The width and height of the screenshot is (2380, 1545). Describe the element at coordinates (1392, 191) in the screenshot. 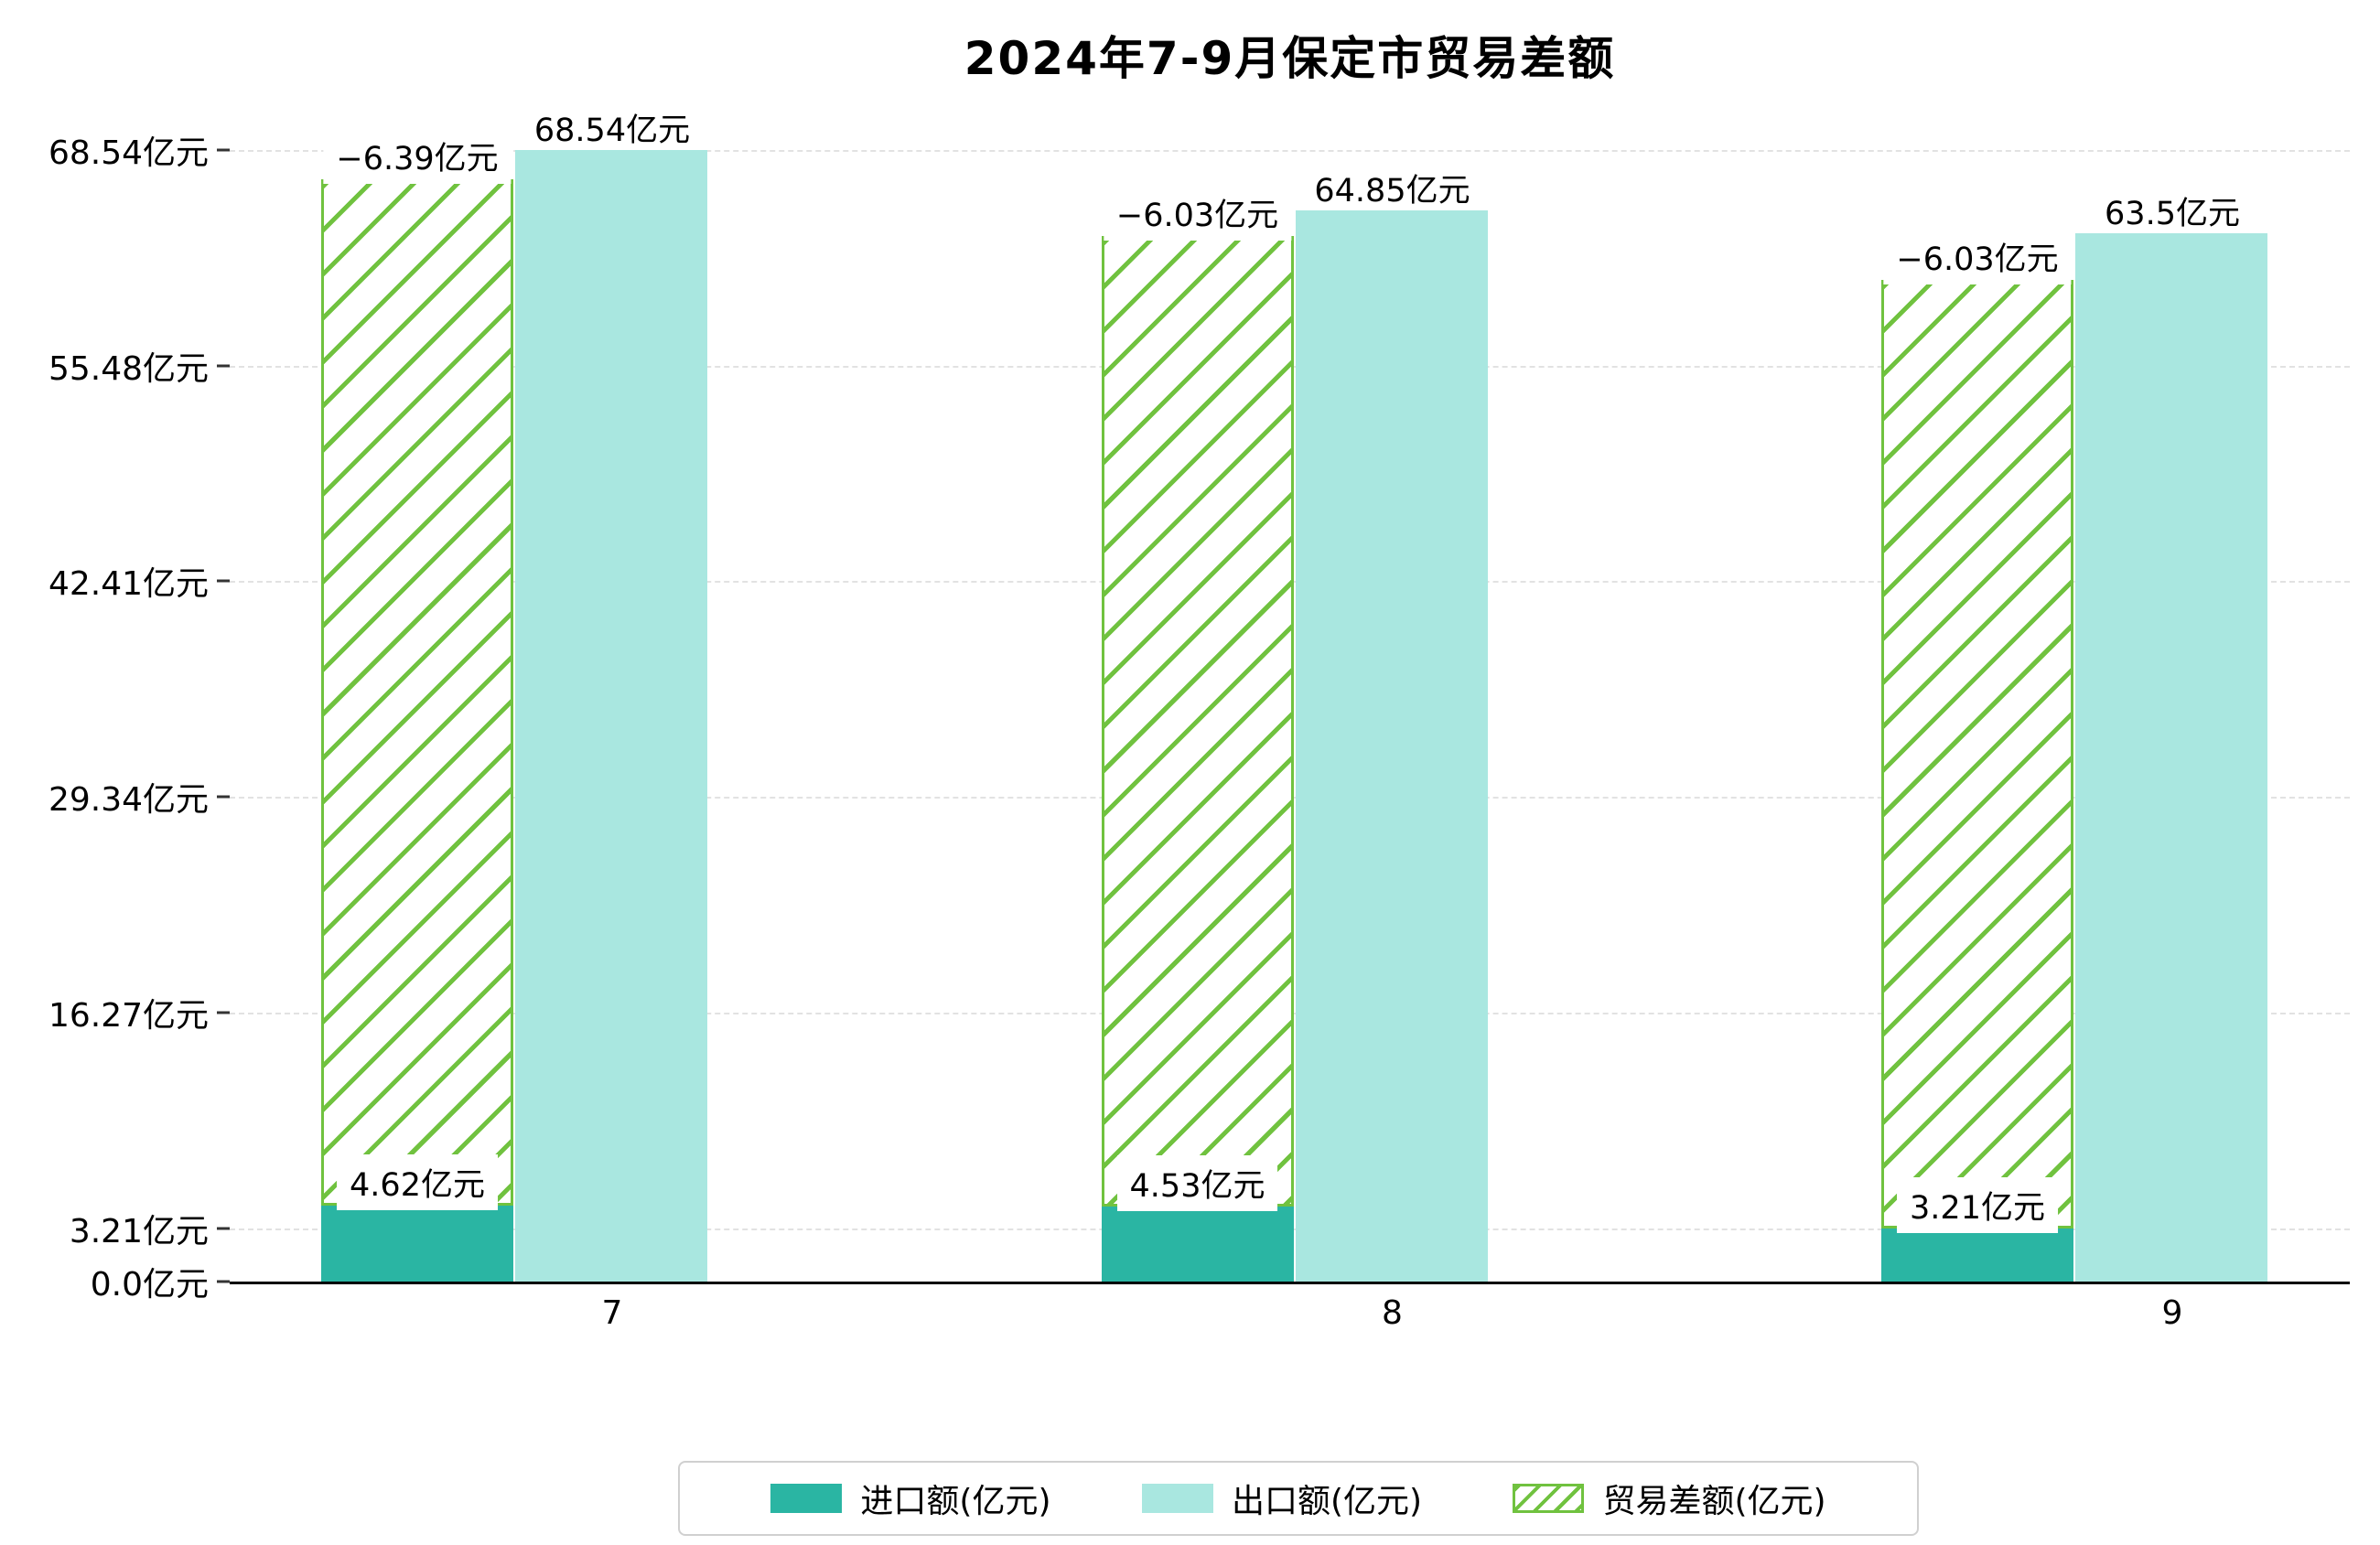

I see `export-value-label: 64.85亿元` at that location.